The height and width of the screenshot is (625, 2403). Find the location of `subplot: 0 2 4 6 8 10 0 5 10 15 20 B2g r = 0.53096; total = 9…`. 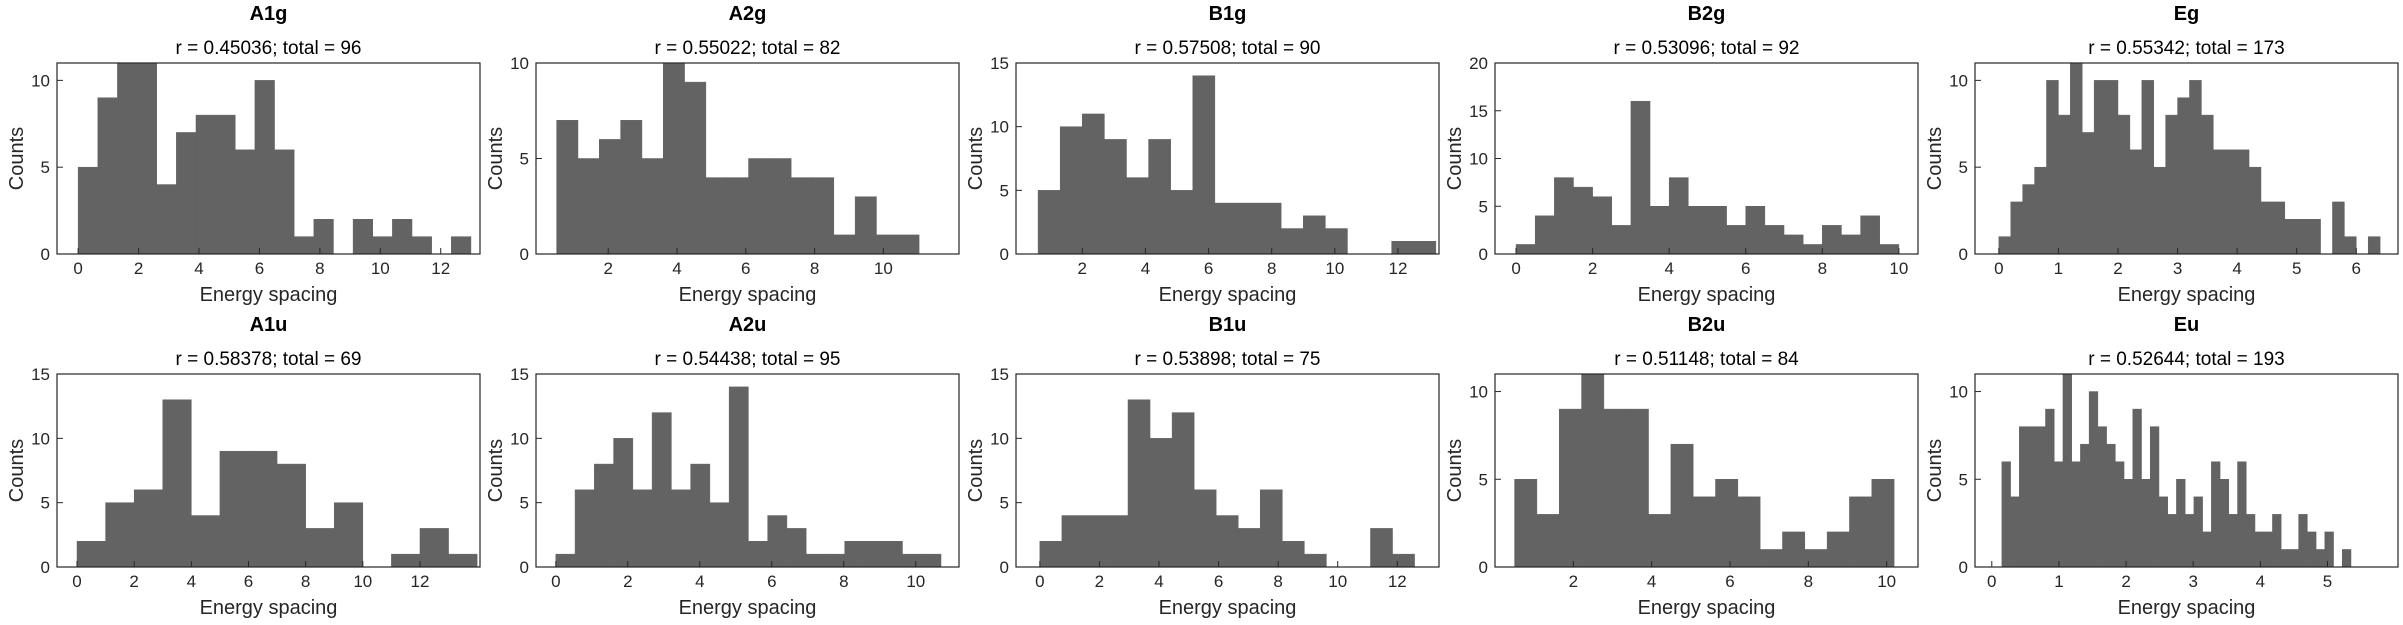

subplot: 0 2 4 6 8 10 0 5 10 15 20 B2g r = 0.53096; total = 9… is located at coordinates (1681, 154).